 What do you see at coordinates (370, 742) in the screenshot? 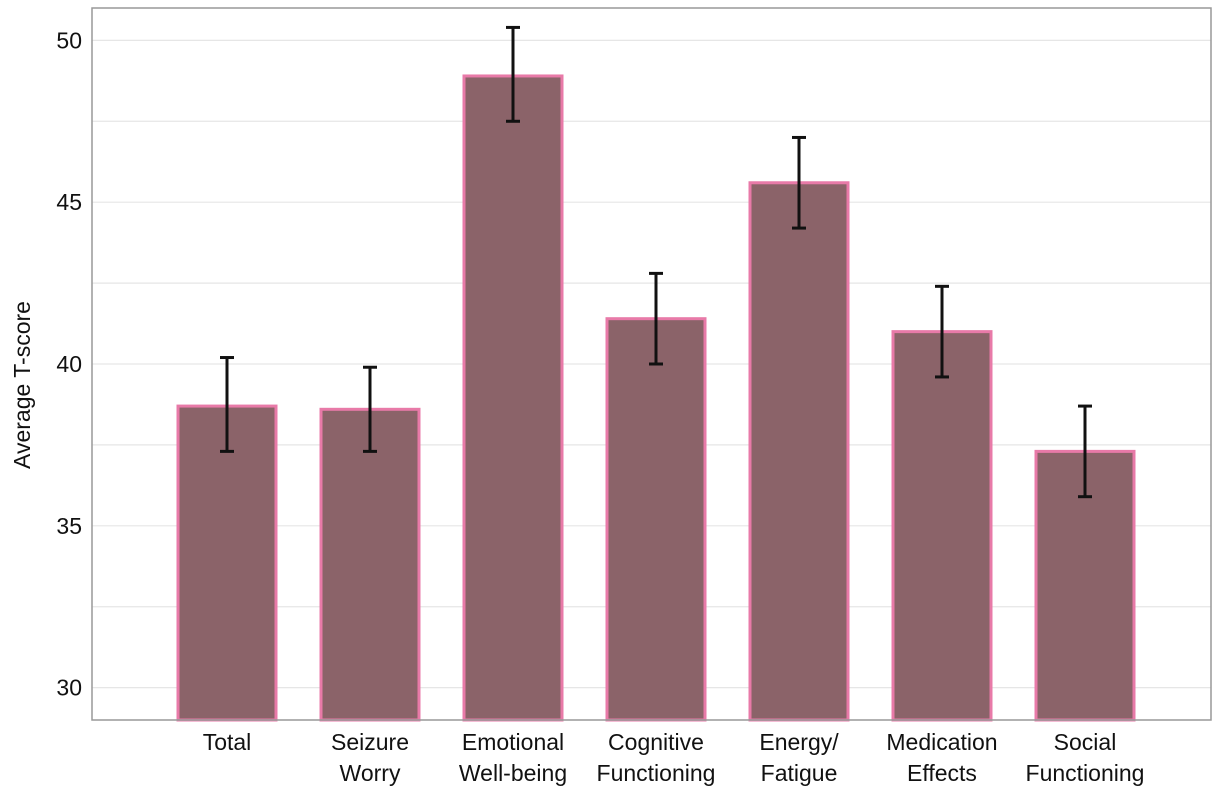
I see `x-category-label-line: Seizure` at bounding box center [370, 742].